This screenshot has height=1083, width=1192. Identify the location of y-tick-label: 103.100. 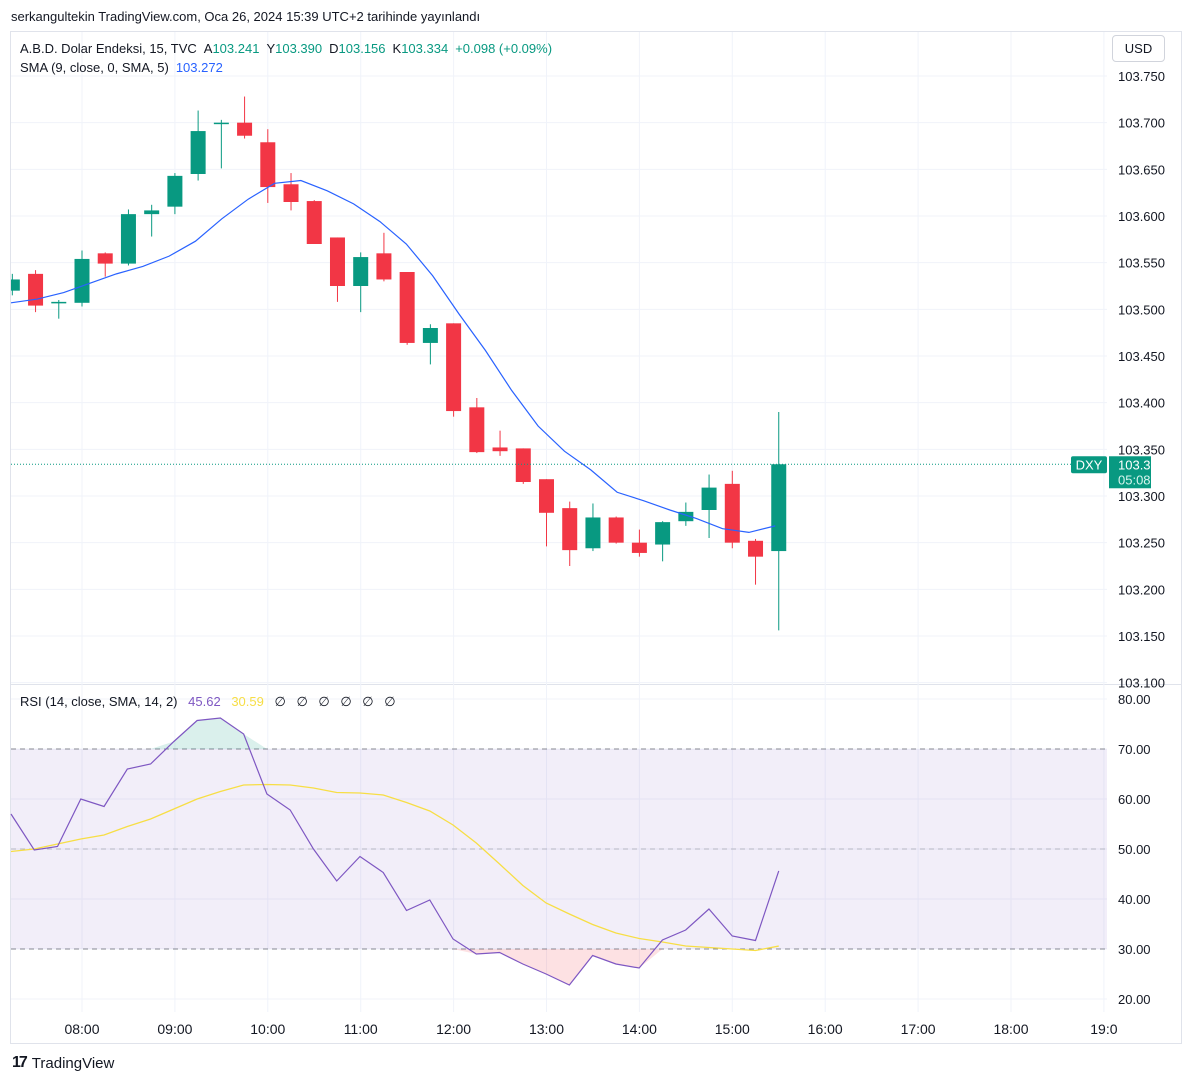
(1141, 683).